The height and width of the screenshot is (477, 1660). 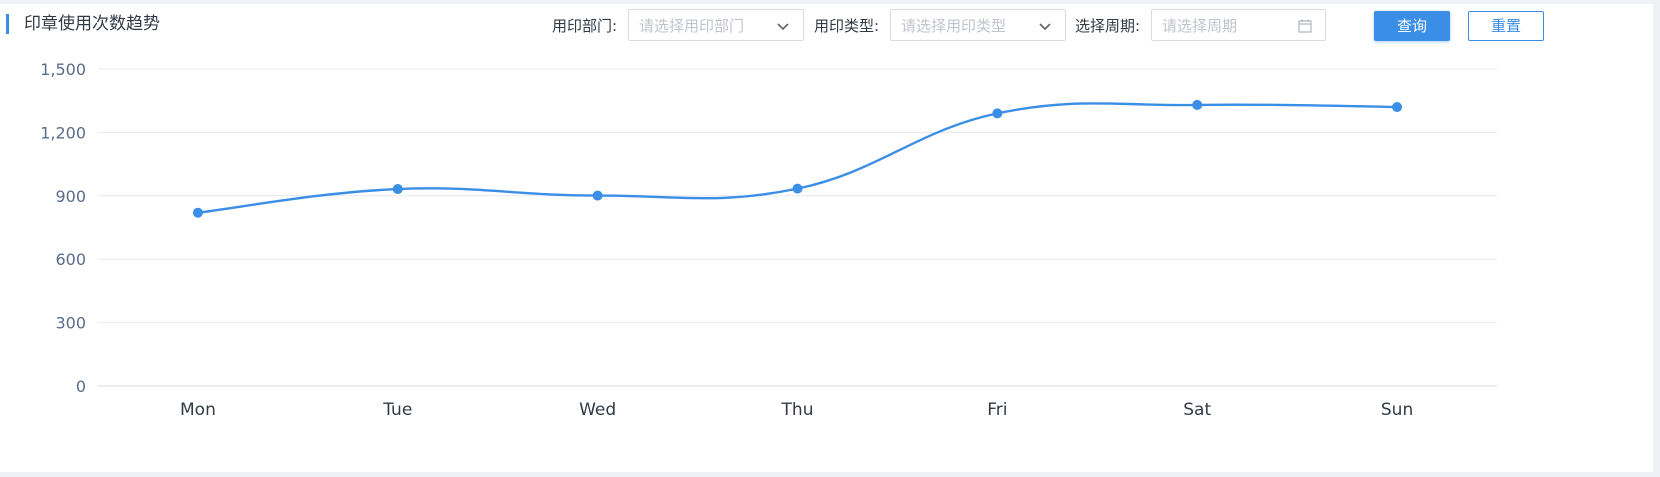 I want to click on x-tick-label: Fri, so click(x=997, y=410).